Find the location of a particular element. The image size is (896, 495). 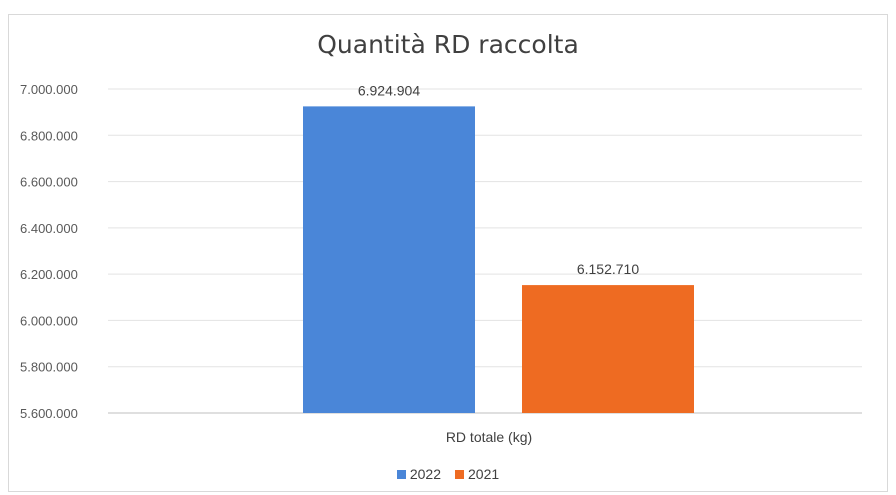

y-tick-label: 6.600.000 is located at coordinates (49, 182).